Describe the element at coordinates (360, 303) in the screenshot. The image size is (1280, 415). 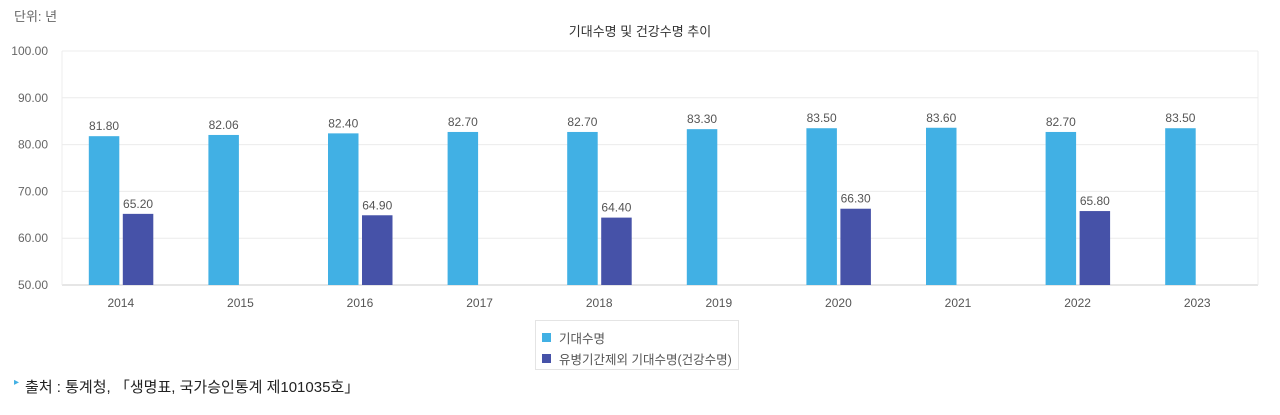
I see `x-tick-label: 2016` at that location.